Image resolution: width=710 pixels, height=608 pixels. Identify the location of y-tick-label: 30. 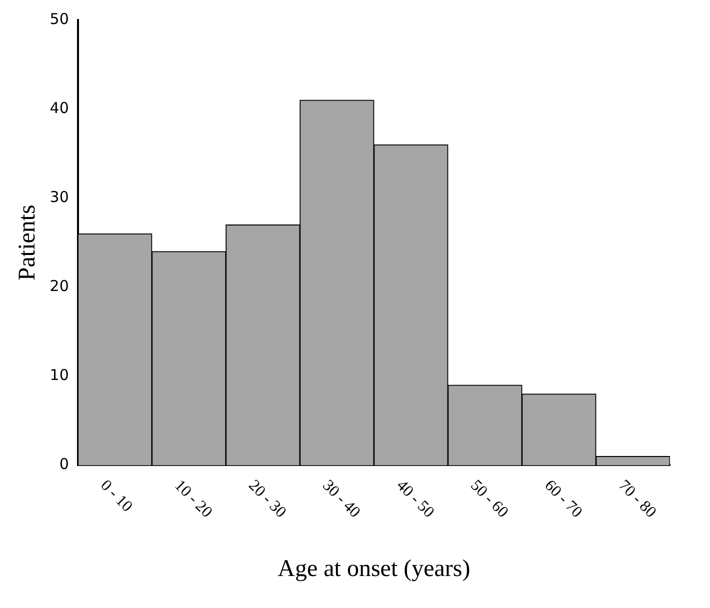
(59, 197).